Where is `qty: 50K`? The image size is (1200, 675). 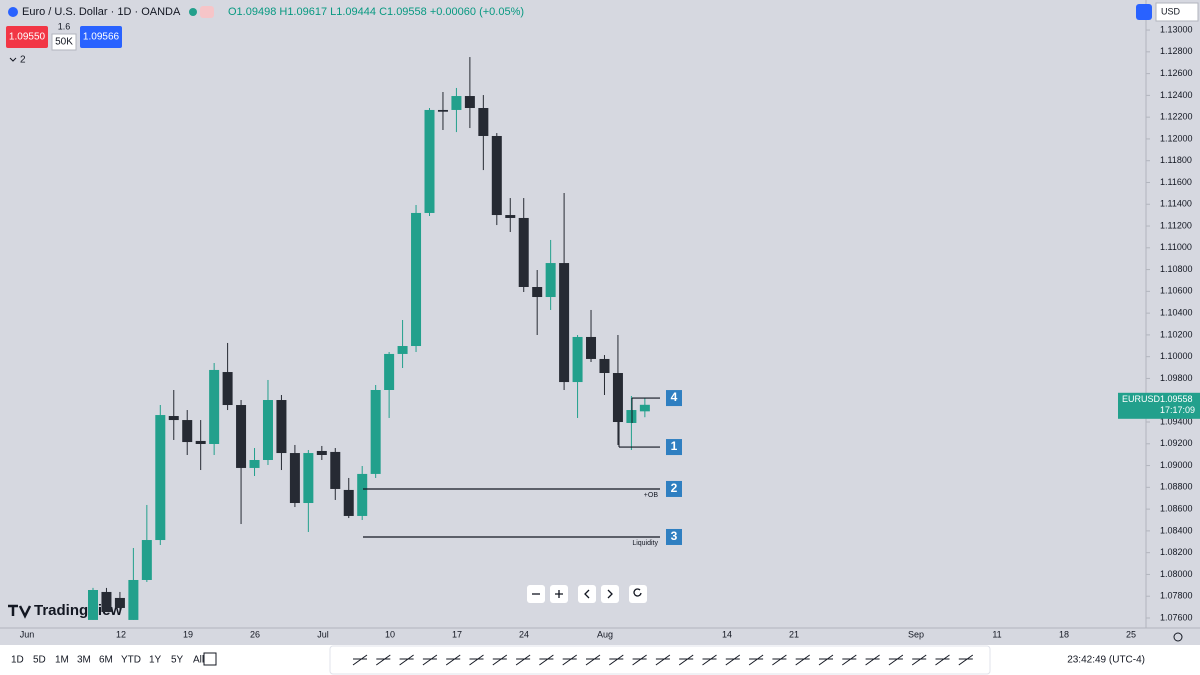 qty: 50K is located at coordinates (64, 42).